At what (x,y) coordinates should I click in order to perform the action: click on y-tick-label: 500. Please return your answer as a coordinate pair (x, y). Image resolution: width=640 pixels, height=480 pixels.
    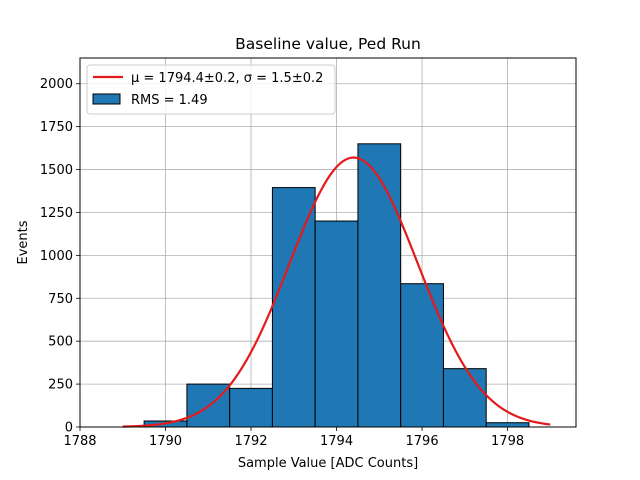
    Looking at the image, I should click on (60, 342).